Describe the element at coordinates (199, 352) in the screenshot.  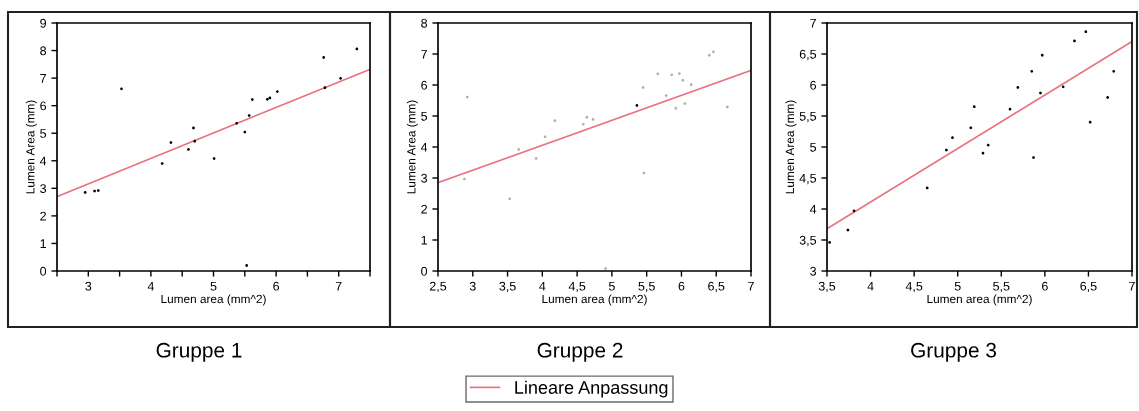
I see `text: Gruppe 1` at that location.